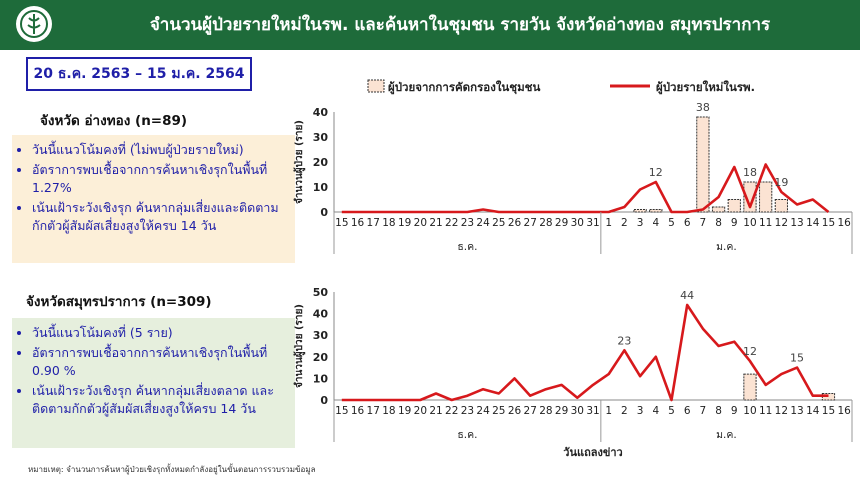 The image size is (860, 484). I want to click on x-tick-label: 17, so click(373, 223).